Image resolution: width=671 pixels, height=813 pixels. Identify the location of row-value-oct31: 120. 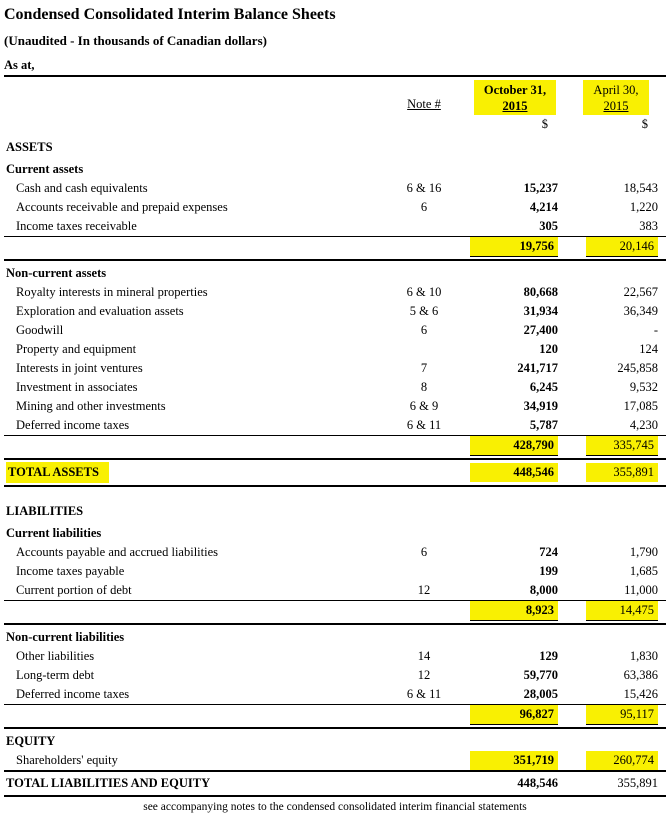
(548, 349).